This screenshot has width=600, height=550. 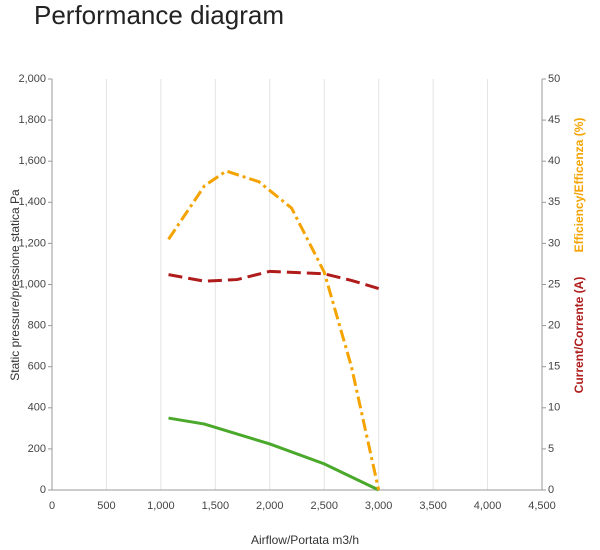 I want to click on y-tick-label: 2,000, so click(x=32, y=79).